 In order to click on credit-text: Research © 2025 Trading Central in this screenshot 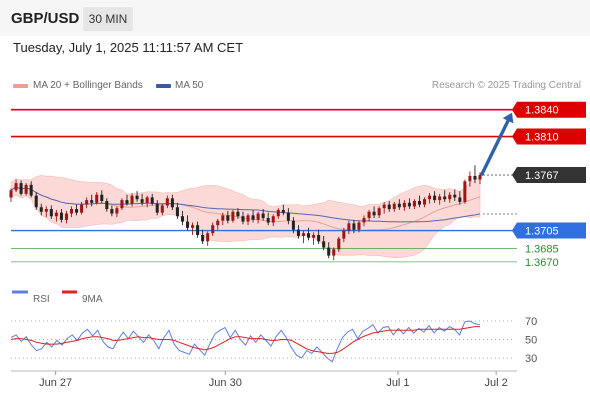, I will do `click(506, 85)`.